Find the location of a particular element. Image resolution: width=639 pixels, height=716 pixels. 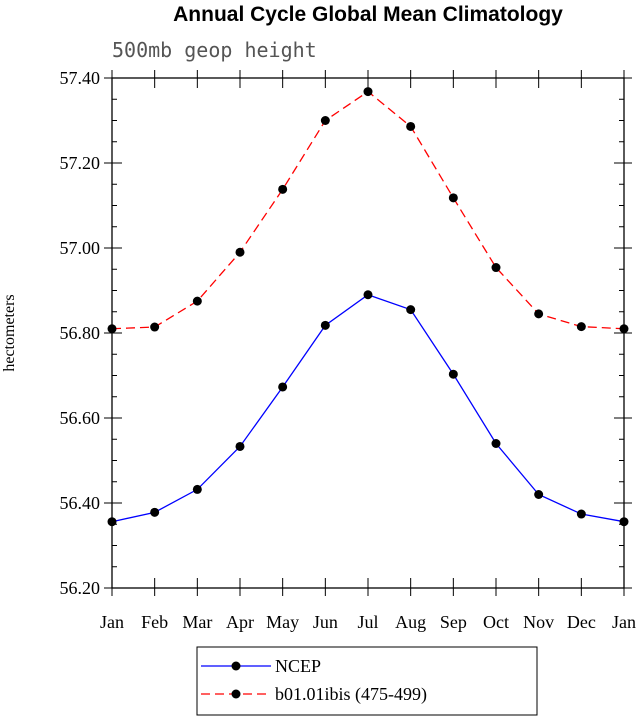

x-tick-label: Jun is located at coordinates (325, 622).